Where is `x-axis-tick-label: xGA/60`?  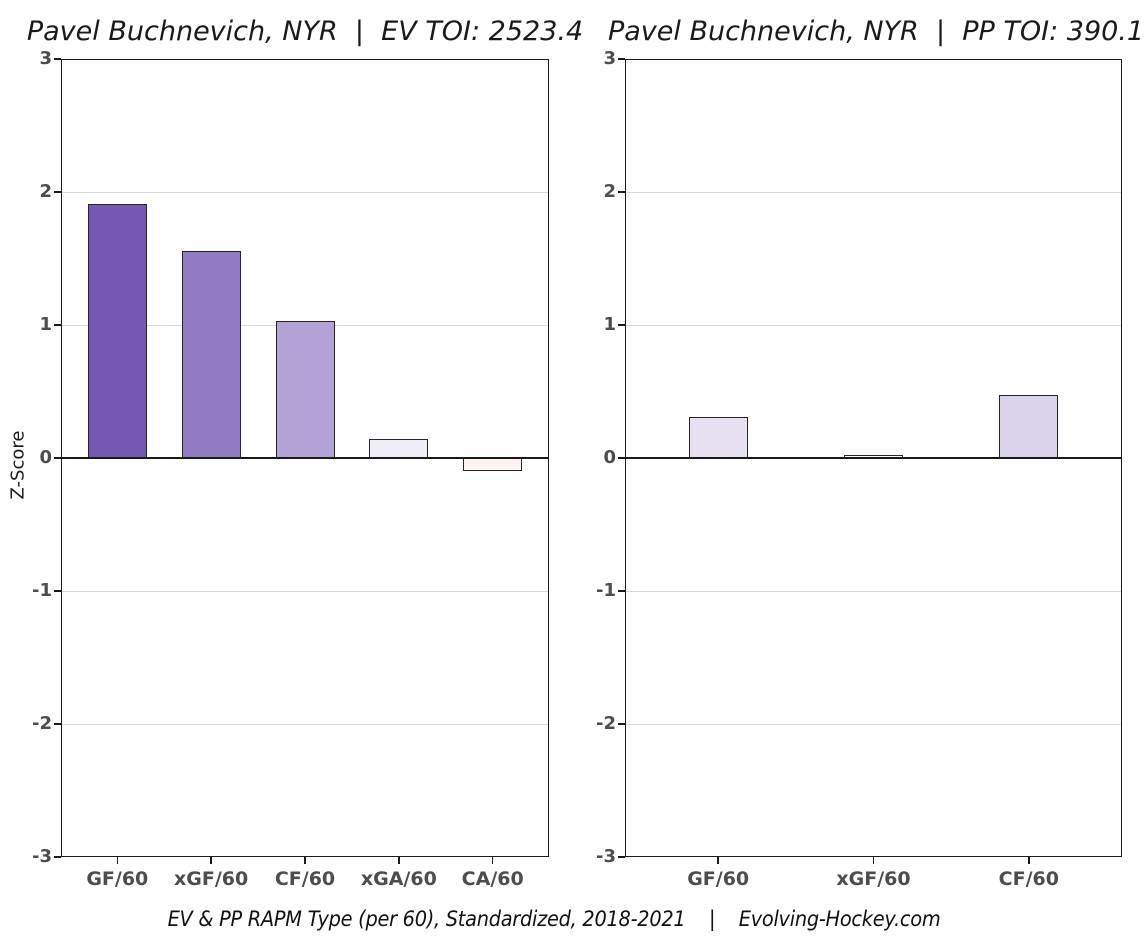
x-axis-tick-label: xGA/60 is located at coordinates (398, 879).